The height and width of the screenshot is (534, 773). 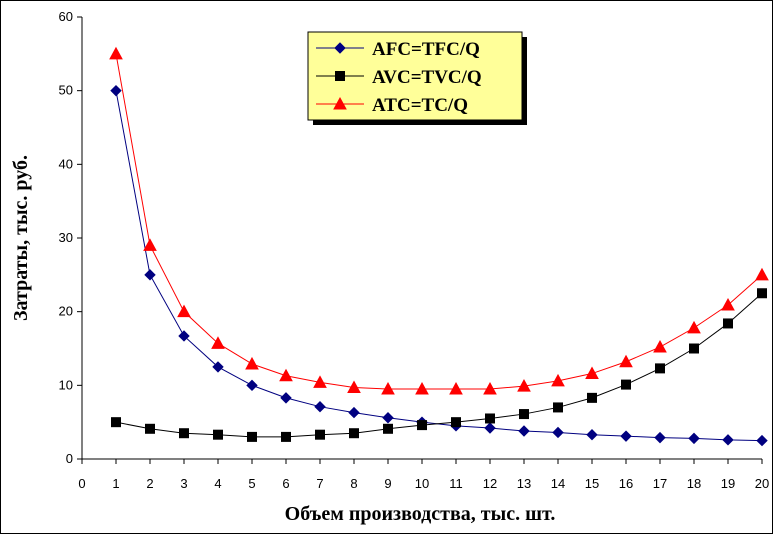 I want to click on legend: AFC=TFC/Q AVC=TVC/Q ATC=TC/Q, so click(x=417, y=78).